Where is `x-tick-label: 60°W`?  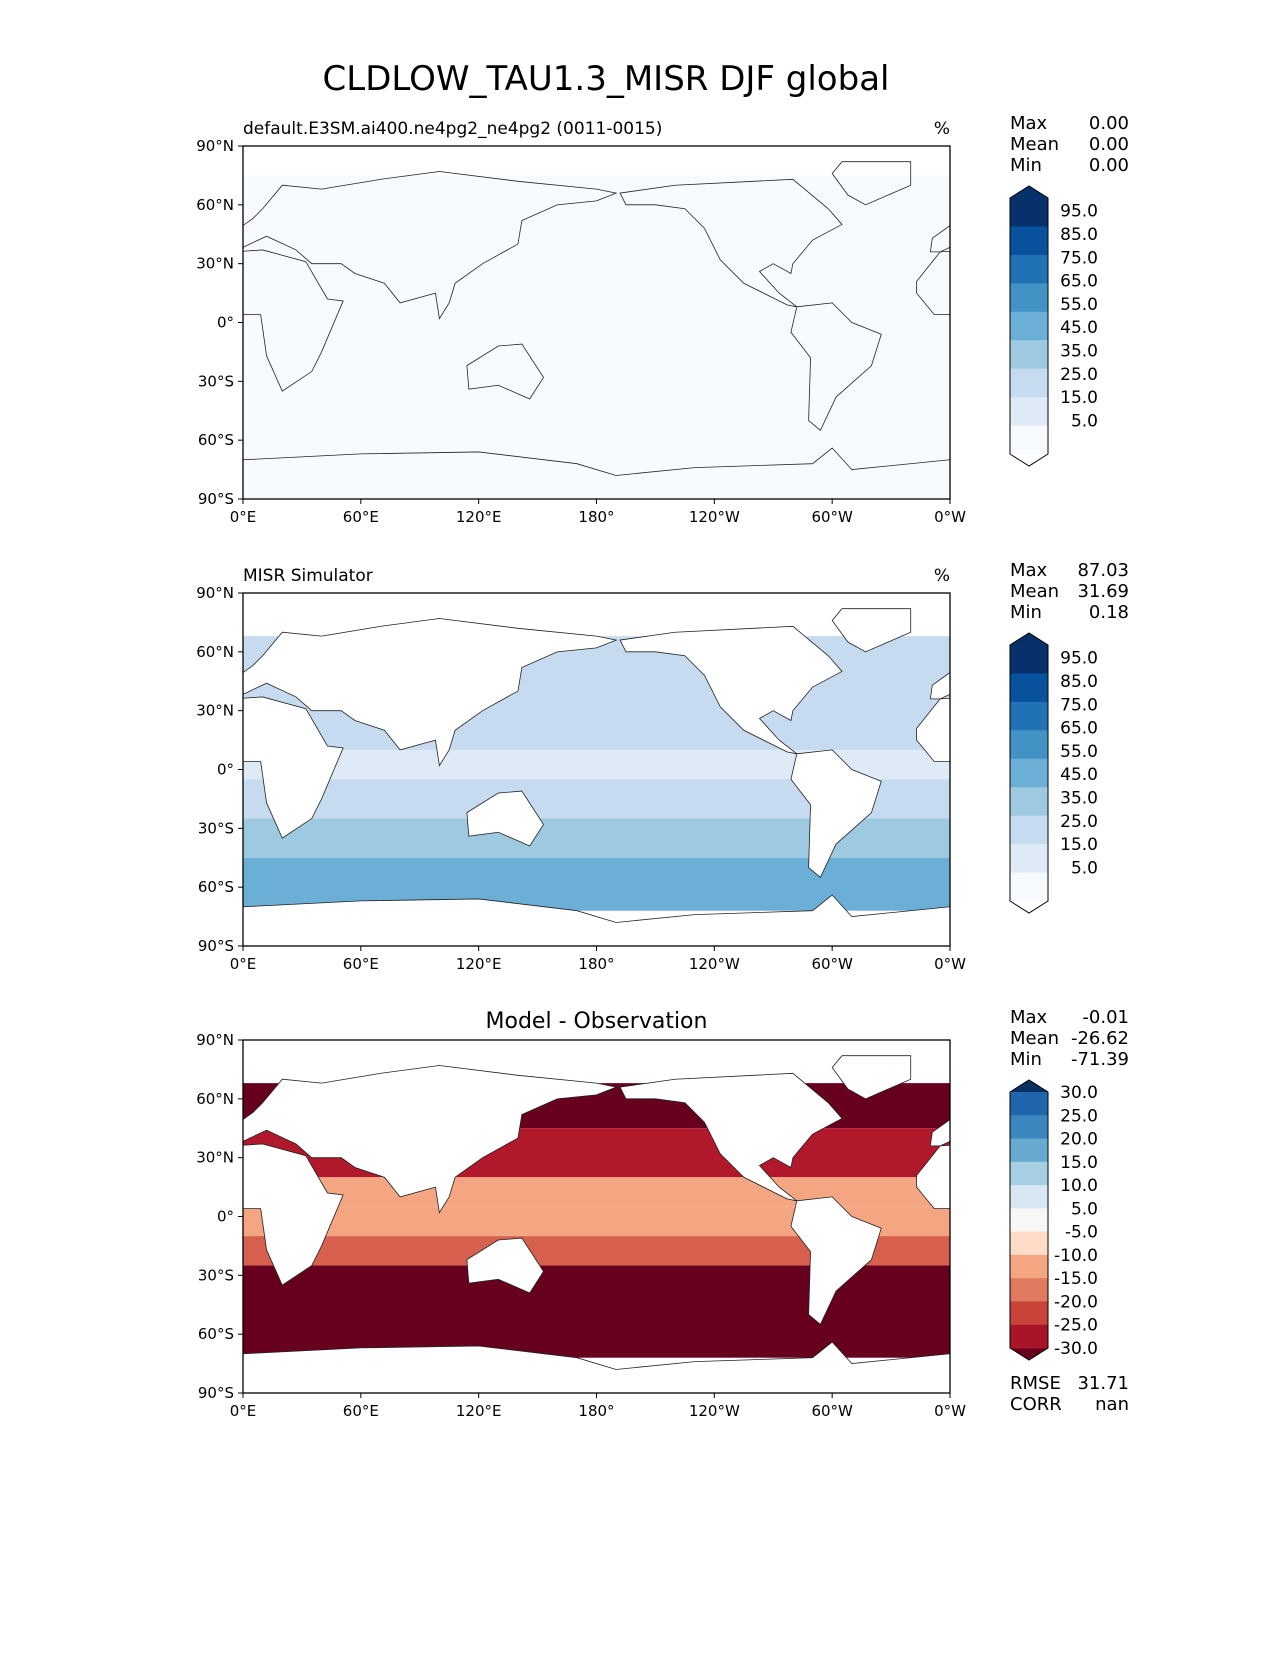
x-tick-label: 60°W is located at coordinates (832, 1411).